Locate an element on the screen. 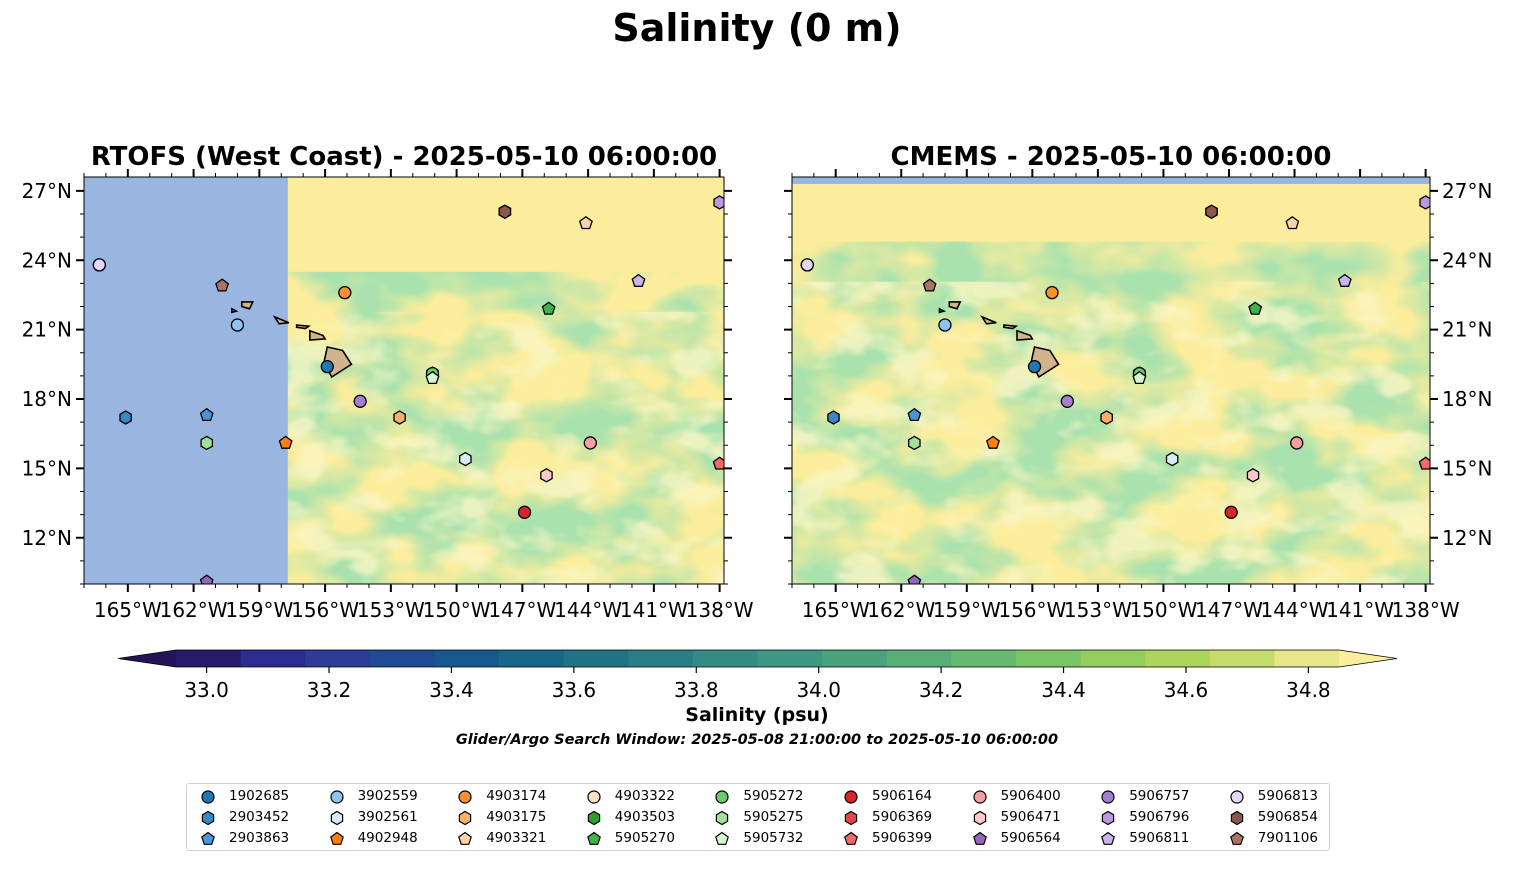 This screenshot has width=1514, height=889. colorbar-tick-label: 33.4 is located at coordinates (451, 690).